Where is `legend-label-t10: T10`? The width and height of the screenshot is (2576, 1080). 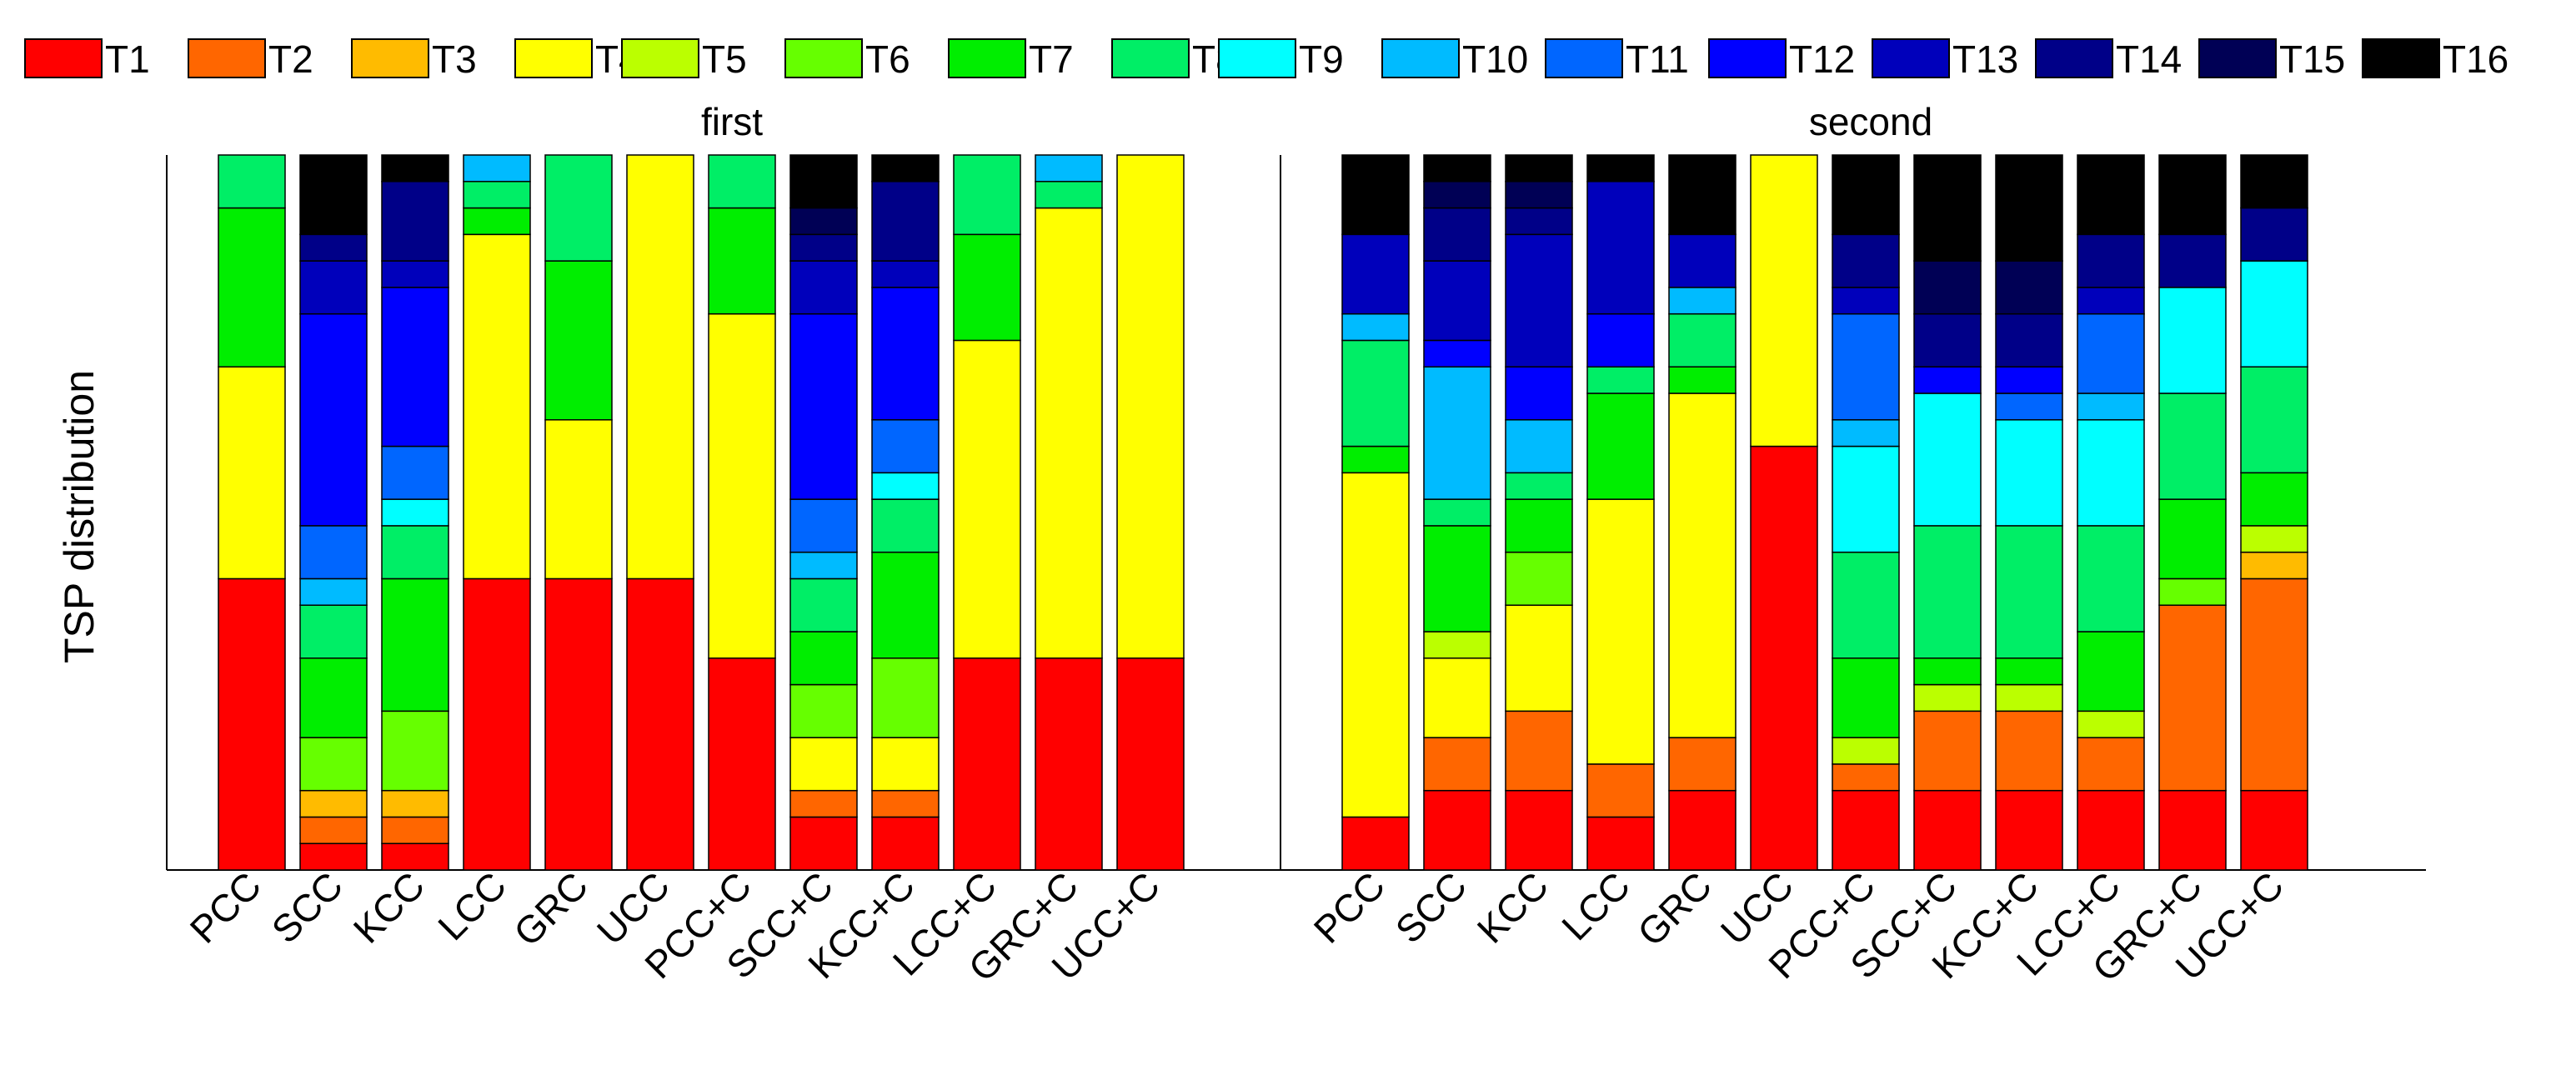 legend-label-t10: T10 is located at coordinates (1495, 59).